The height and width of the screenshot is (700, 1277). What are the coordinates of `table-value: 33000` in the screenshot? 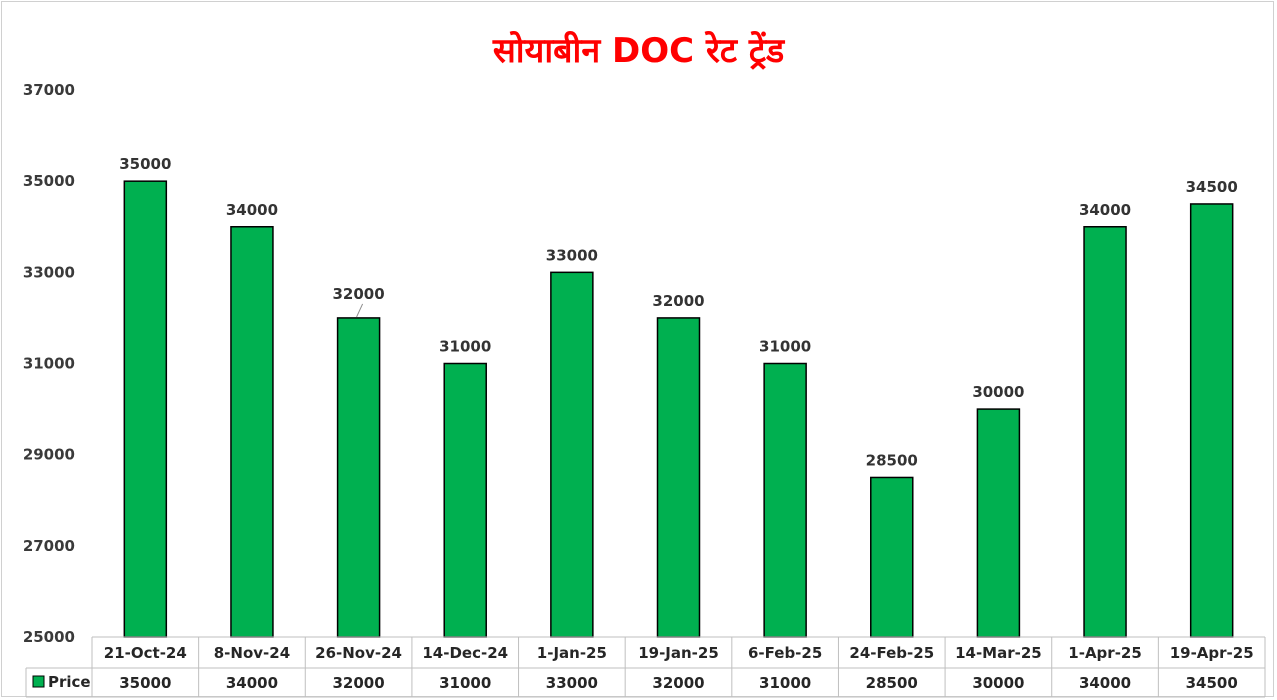 It's located at (572, 683).